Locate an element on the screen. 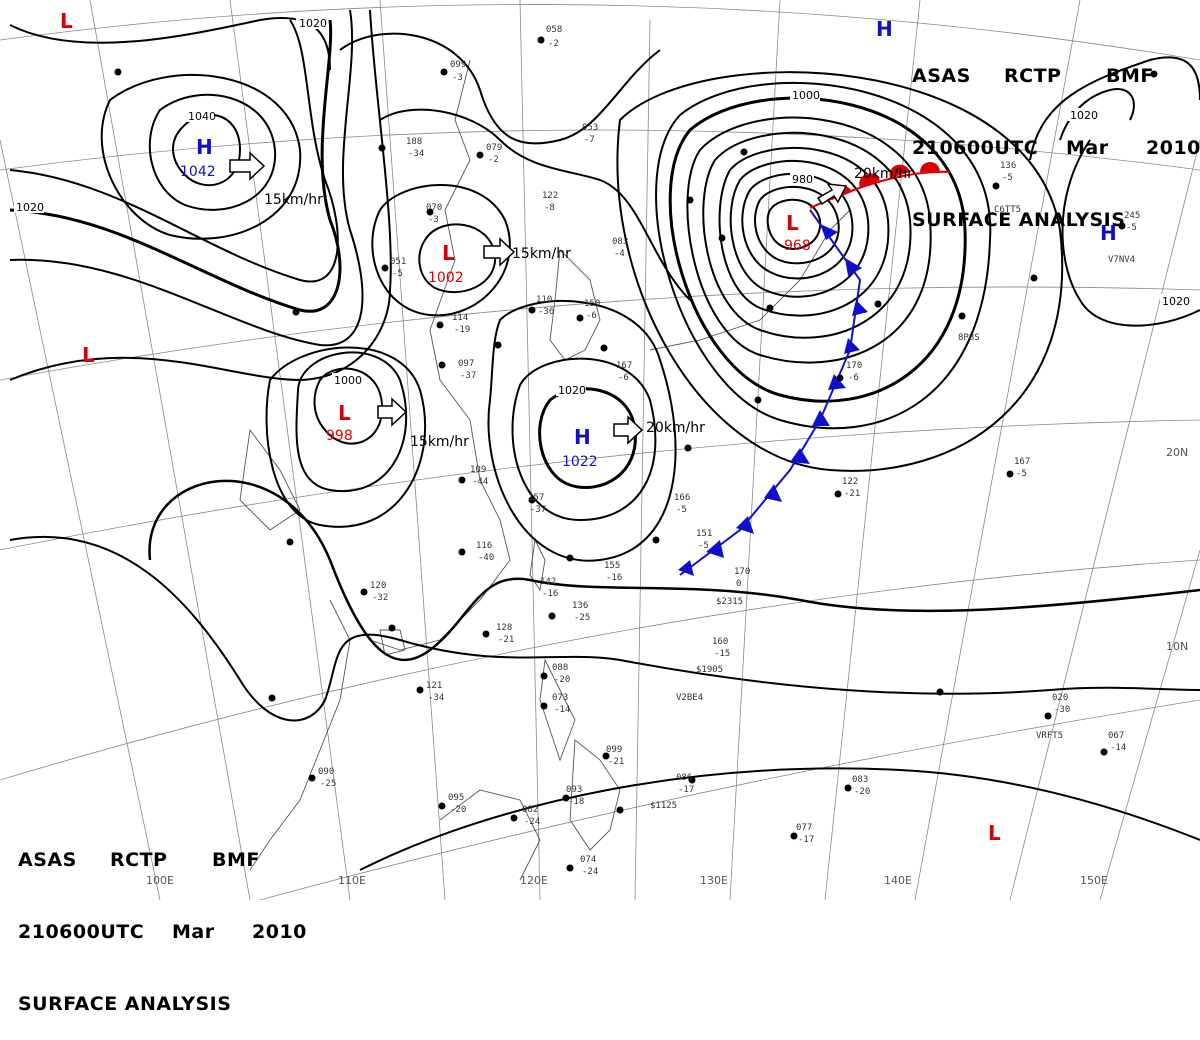 The height and width of the screenshot is (1040, 1200). station-pressure: 097 is located at coordinates (466, 364).